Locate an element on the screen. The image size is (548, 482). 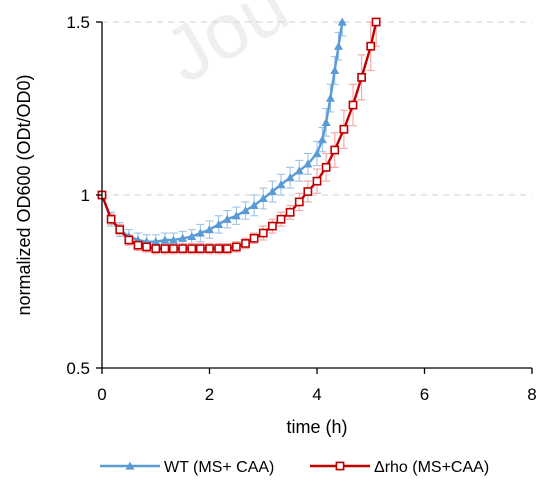
y-tick-label-2: 1.5 is located at coordinates (78, 22).